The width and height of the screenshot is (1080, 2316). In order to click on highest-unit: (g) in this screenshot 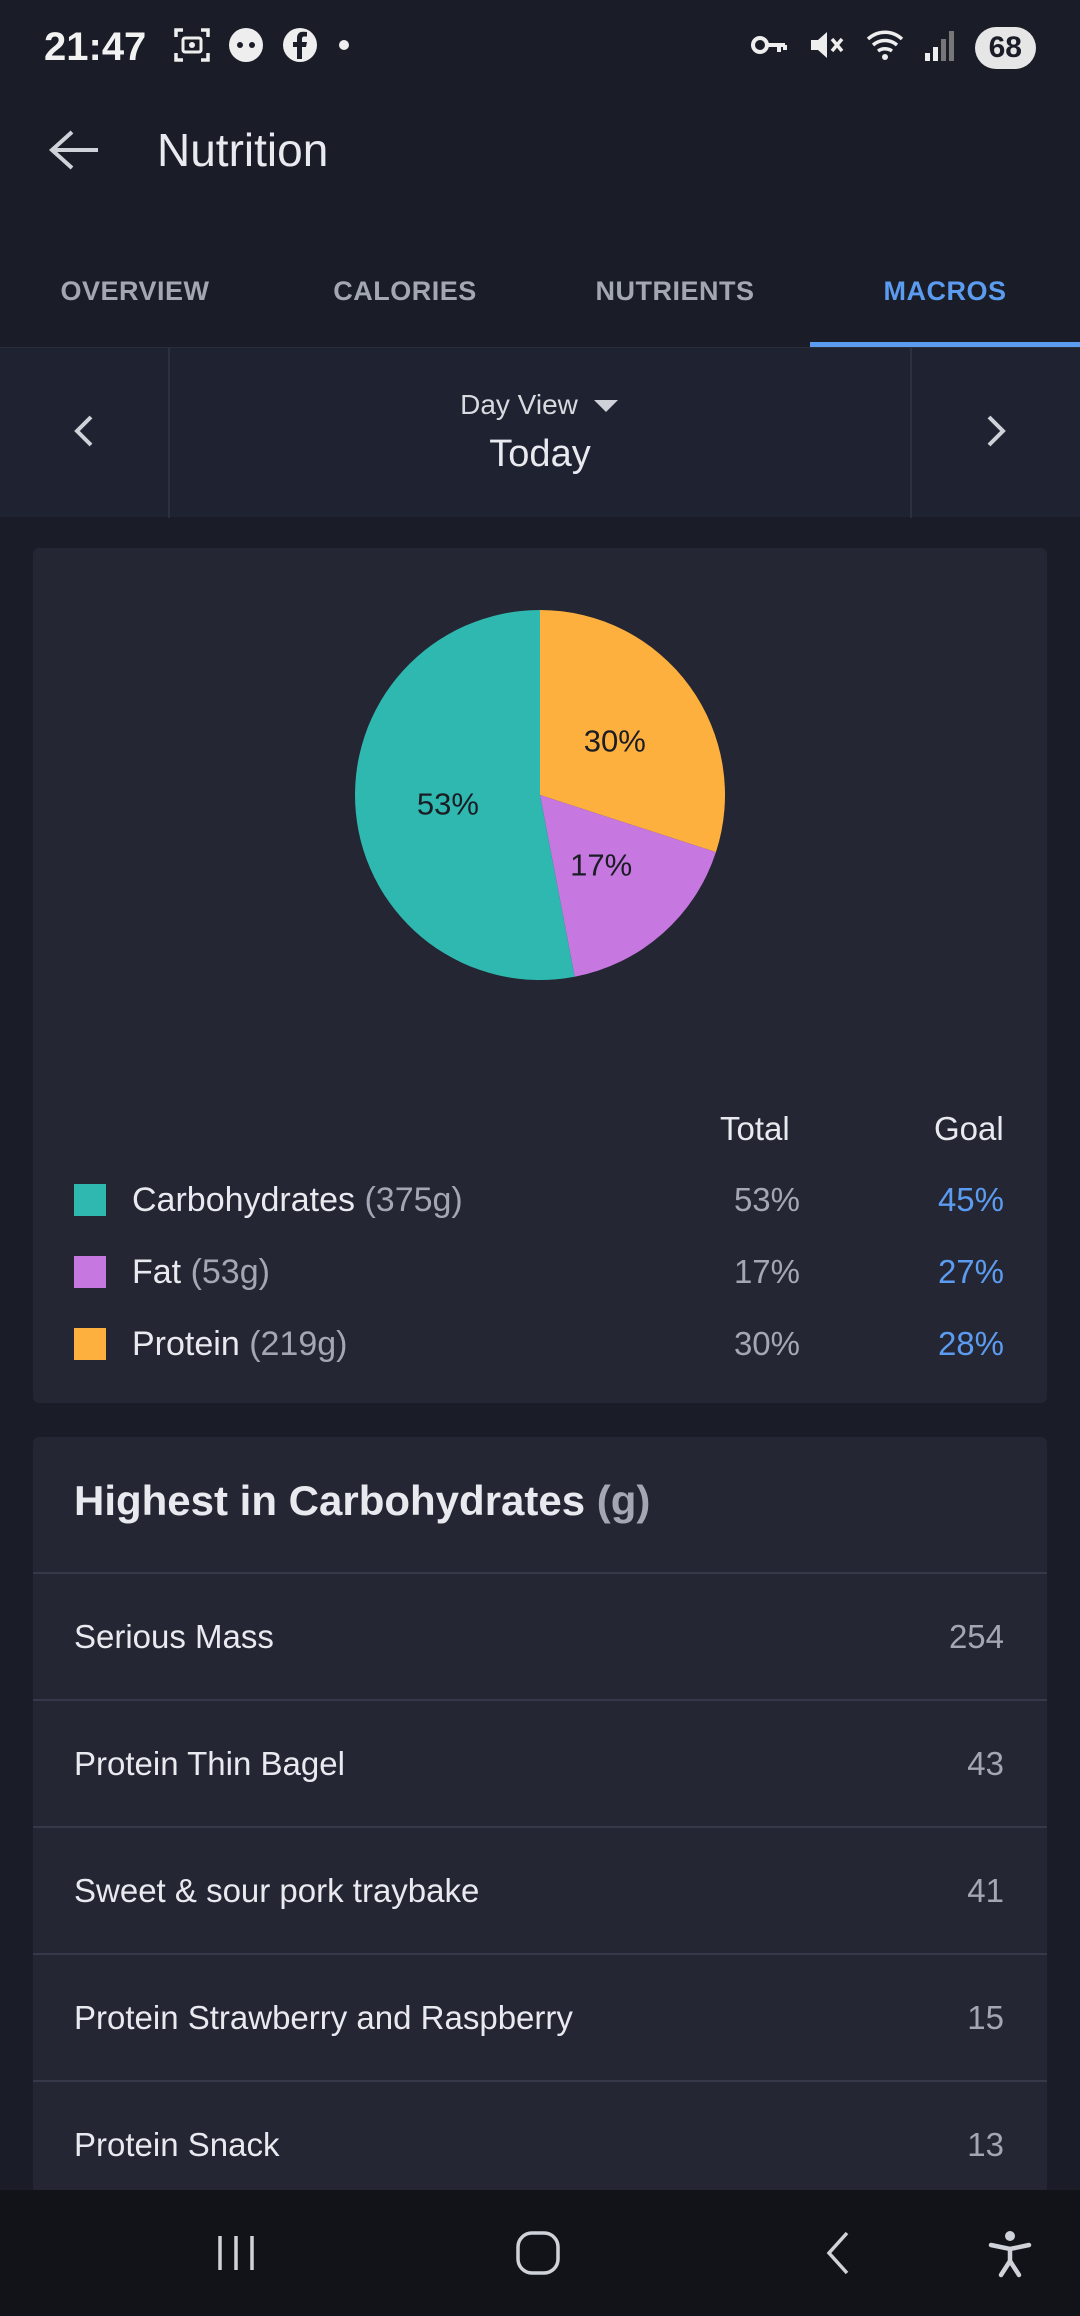, I will do `click(623, 1500)`.